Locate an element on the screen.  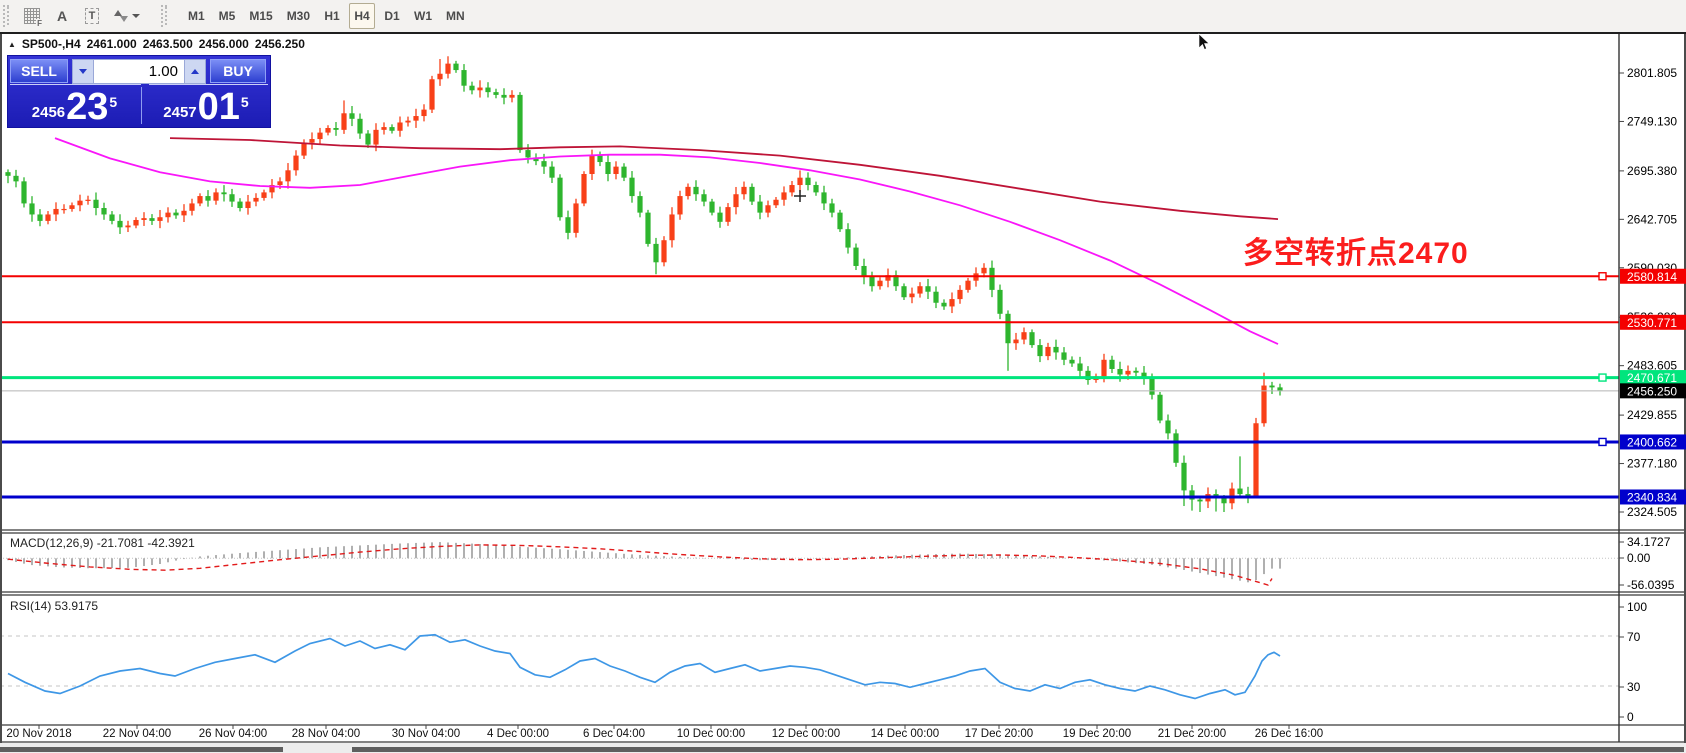
axis-tick-label: 2483.605 is located at coordinates (1652, 366).